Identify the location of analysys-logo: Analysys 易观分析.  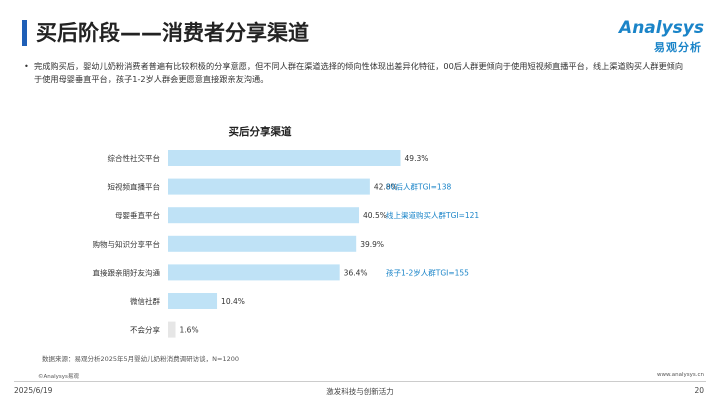
(661, 36).